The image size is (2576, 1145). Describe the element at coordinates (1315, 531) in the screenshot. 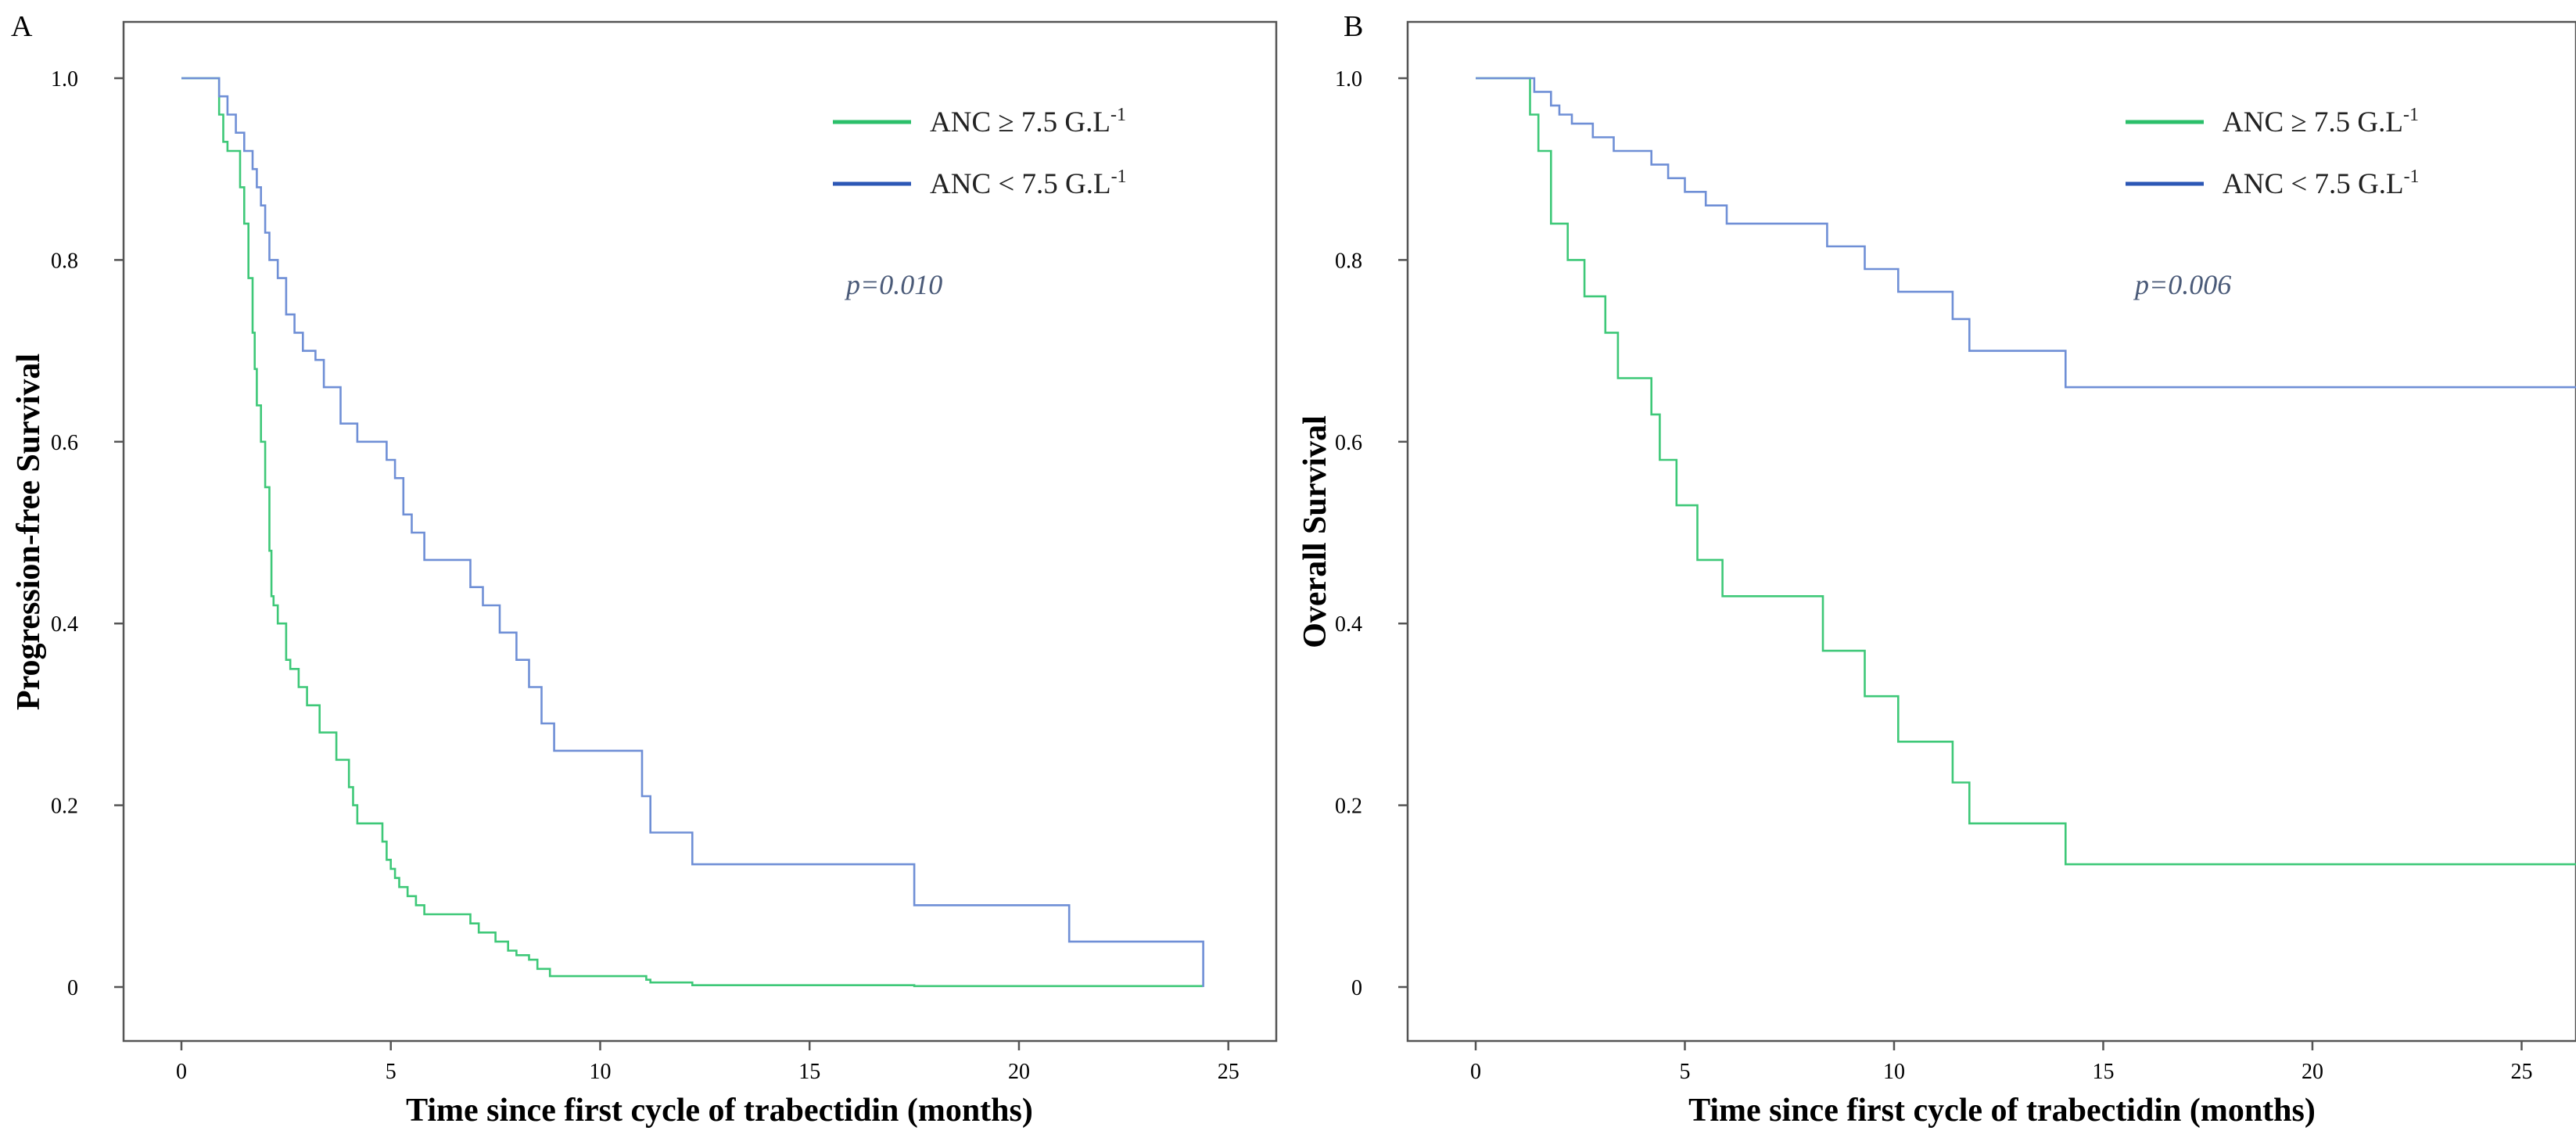

I see `y-axis-title-b: Overall Survival` at that location.